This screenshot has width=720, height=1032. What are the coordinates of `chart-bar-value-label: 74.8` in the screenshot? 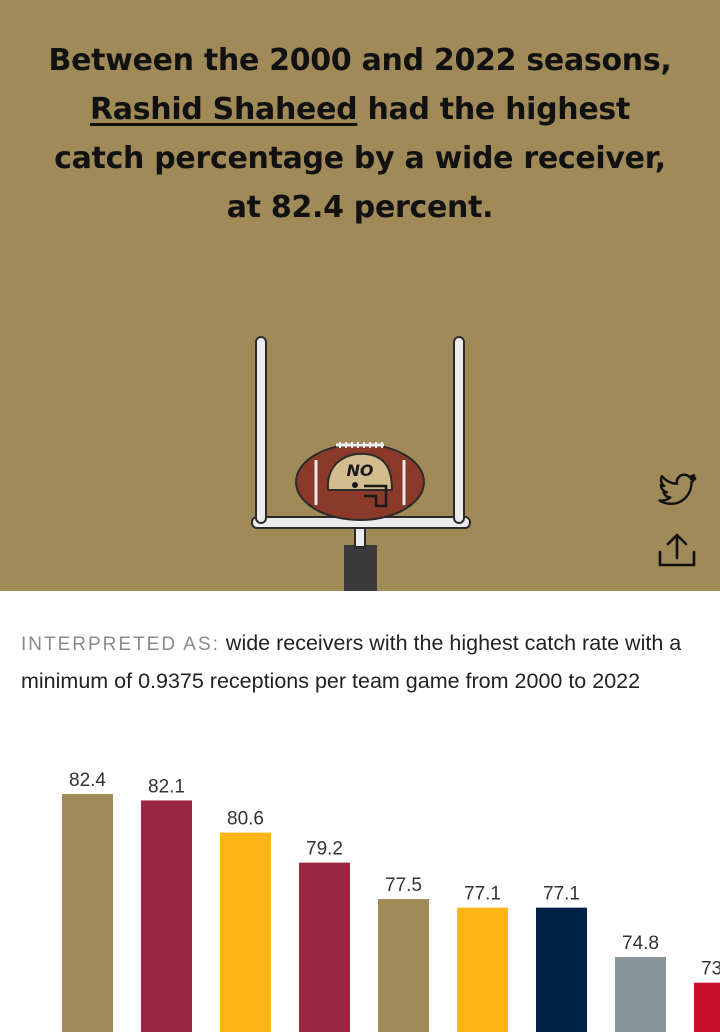 It's located at (640, 943).